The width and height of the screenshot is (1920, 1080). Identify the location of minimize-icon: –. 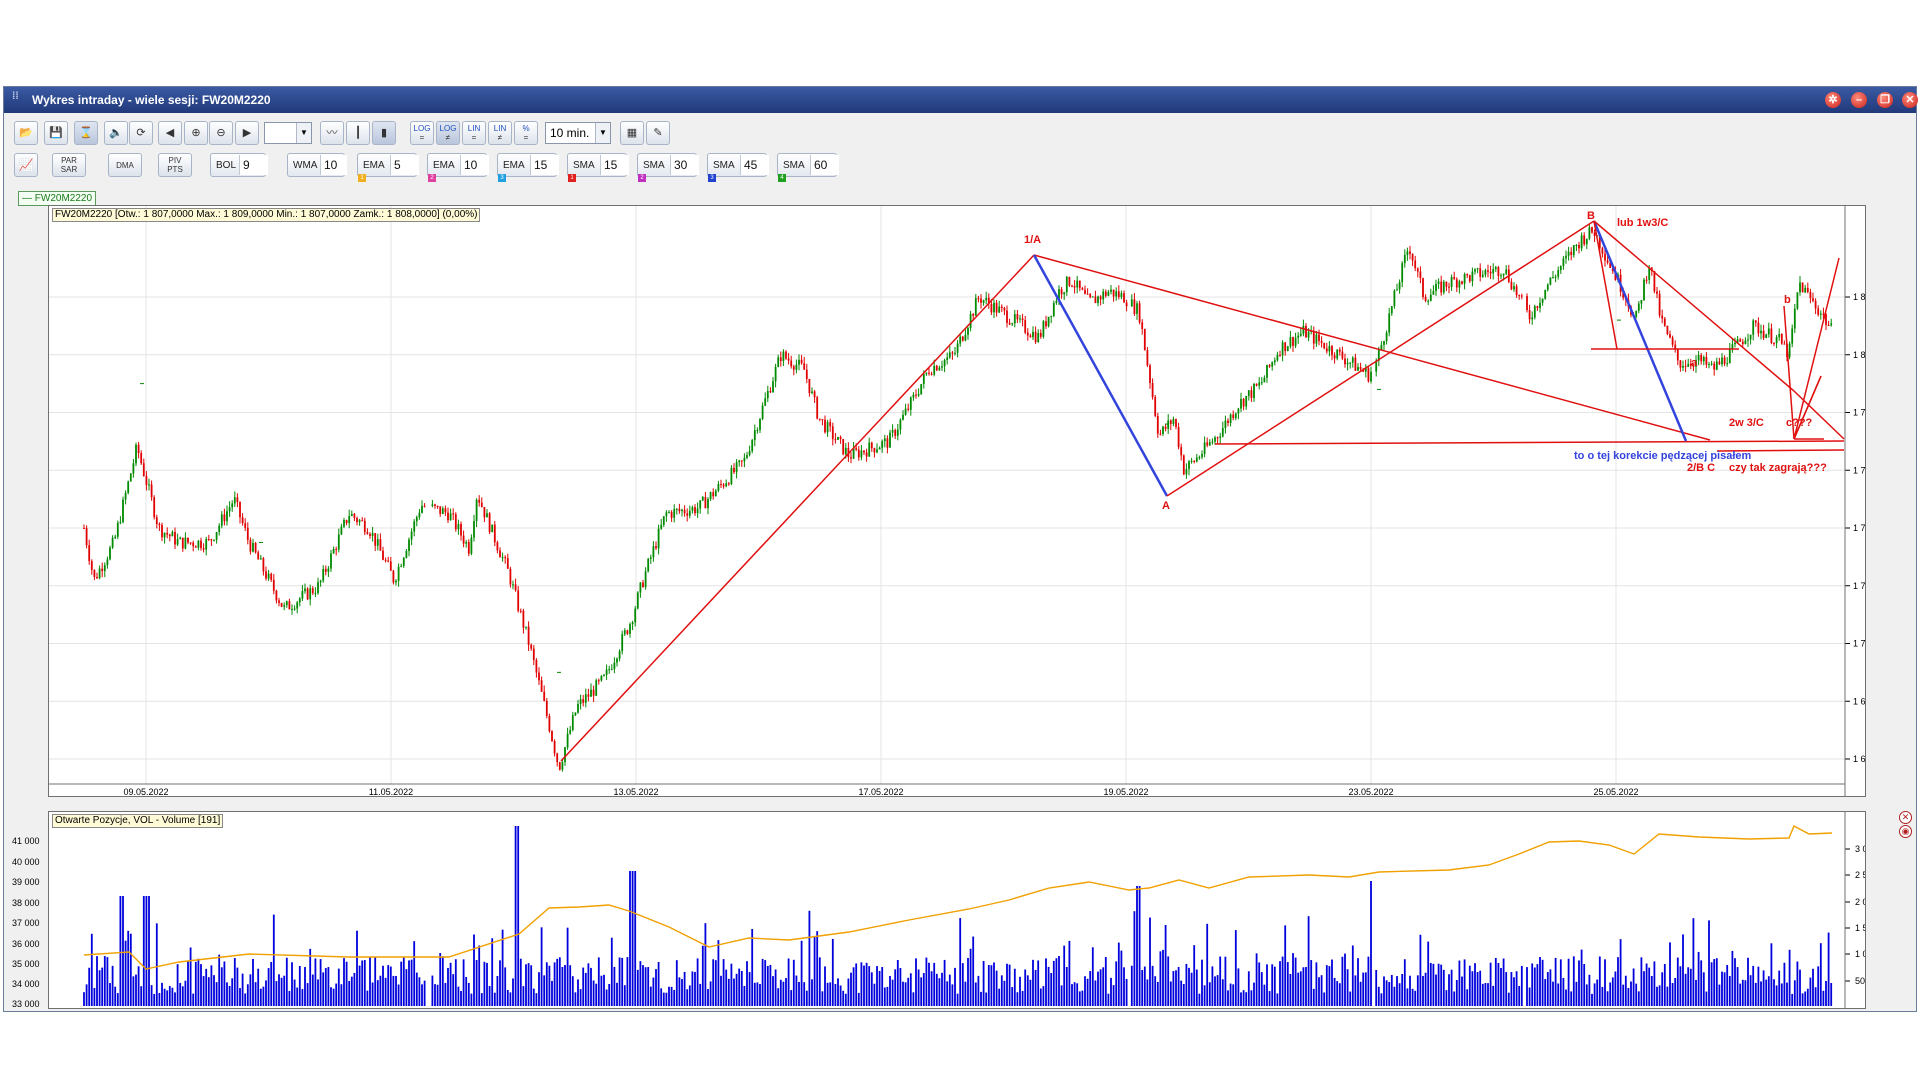
(1859, 100).